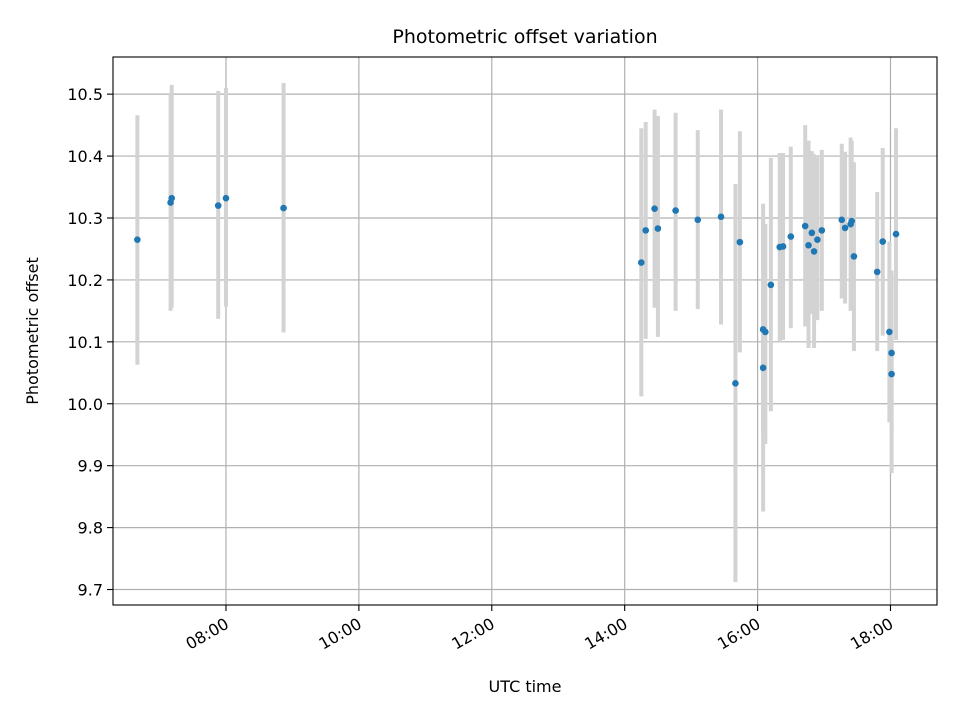  I want to click on y-tick-label: 9.7, so click(90, 590).